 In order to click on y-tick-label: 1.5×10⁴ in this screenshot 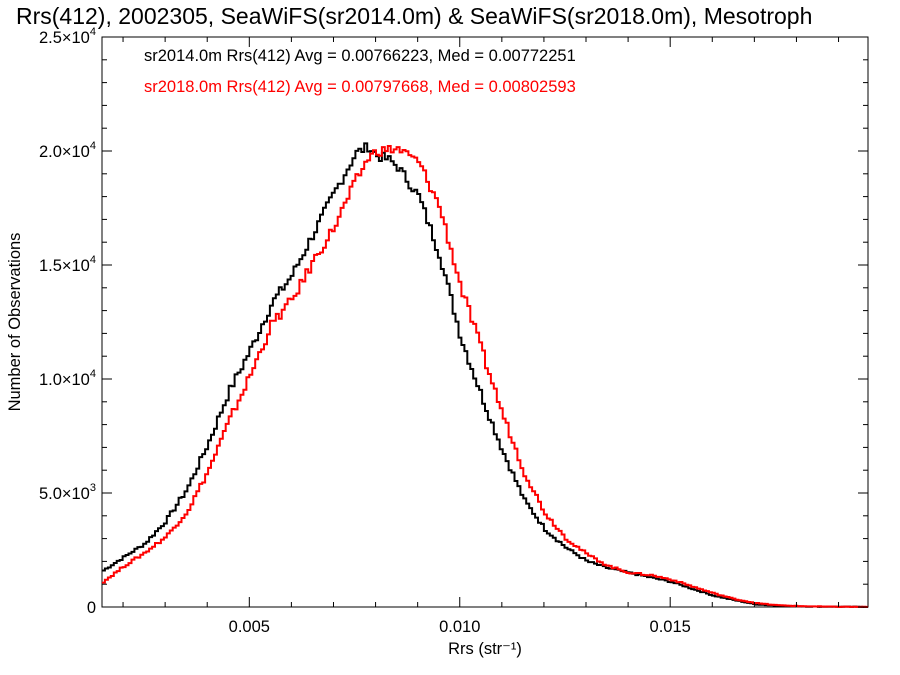, I will do `click(67, 264)`.